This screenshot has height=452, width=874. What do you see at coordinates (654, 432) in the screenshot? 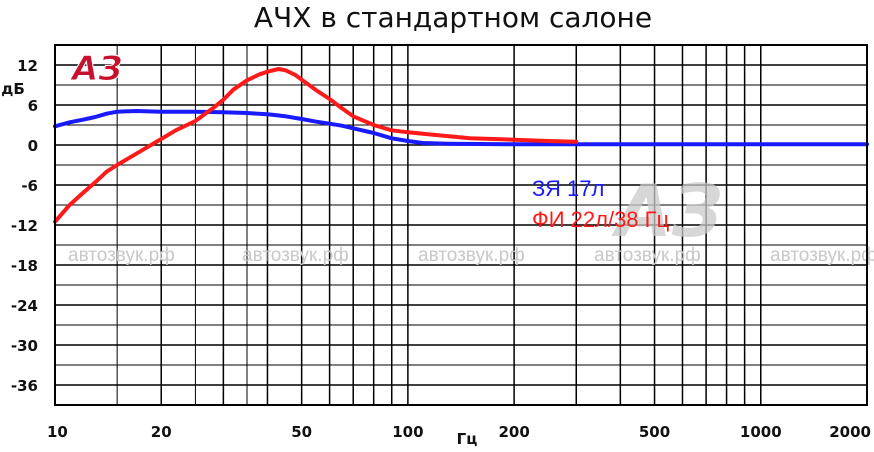
I see `x-tick-label: 500` at bounding box center [654, 432].